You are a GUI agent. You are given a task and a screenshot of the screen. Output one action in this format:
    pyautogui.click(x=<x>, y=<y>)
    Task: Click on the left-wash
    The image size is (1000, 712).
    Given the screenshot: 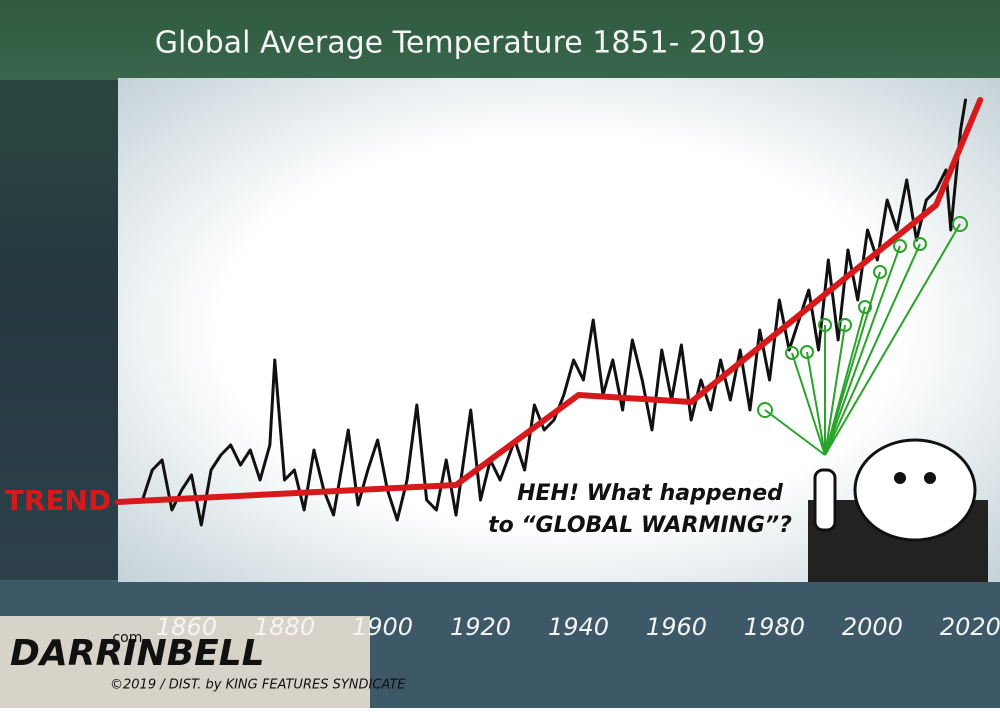 What is the action you would take?
    pyautogui.click(x=59, y=330)
    